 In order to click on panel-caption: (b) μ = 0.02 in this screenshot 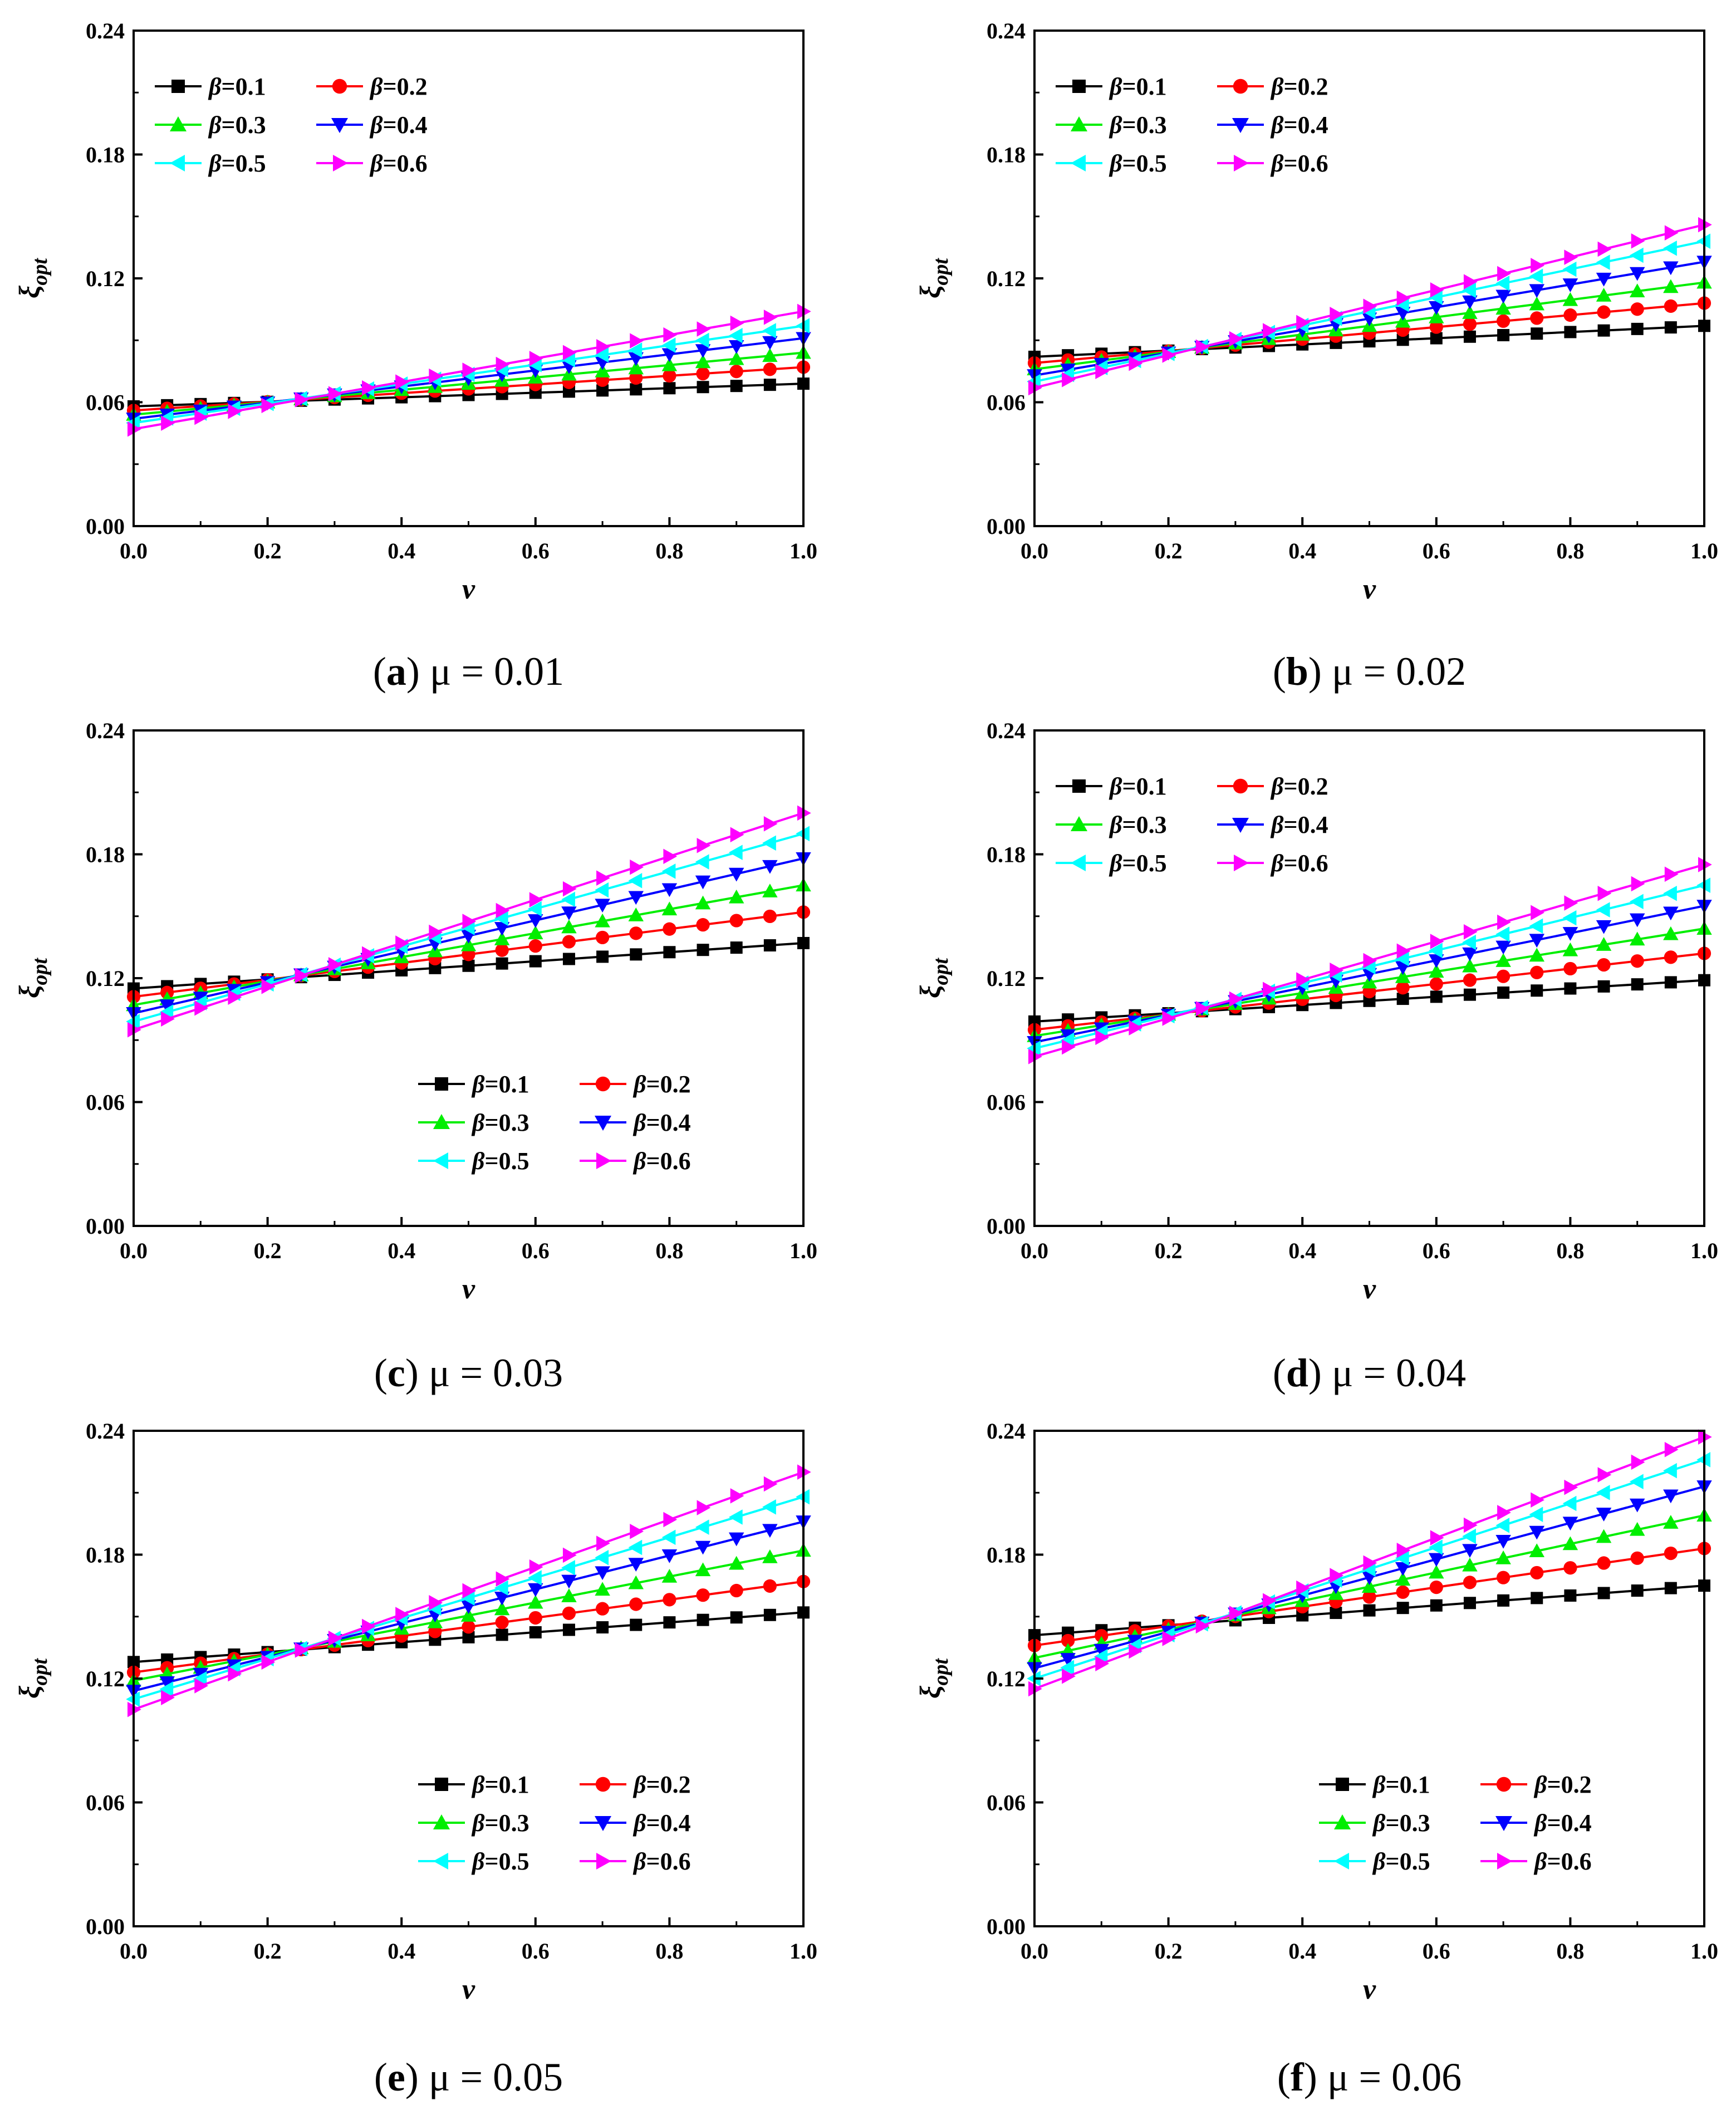, I will do `click(1370, 671)`.